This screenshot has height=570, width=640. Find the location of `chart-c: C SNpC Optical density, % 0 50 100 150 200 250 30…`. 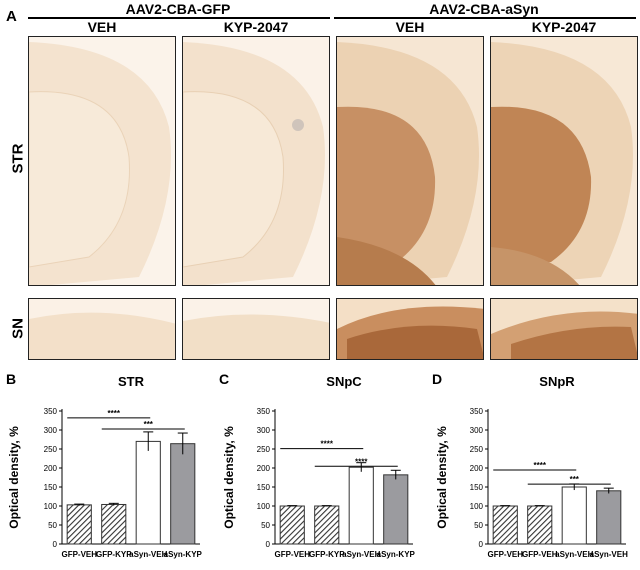

chart-c: C SNpC Optical density, % 0 50 100 150 200 250 30… is located at coordinates (317, 465).